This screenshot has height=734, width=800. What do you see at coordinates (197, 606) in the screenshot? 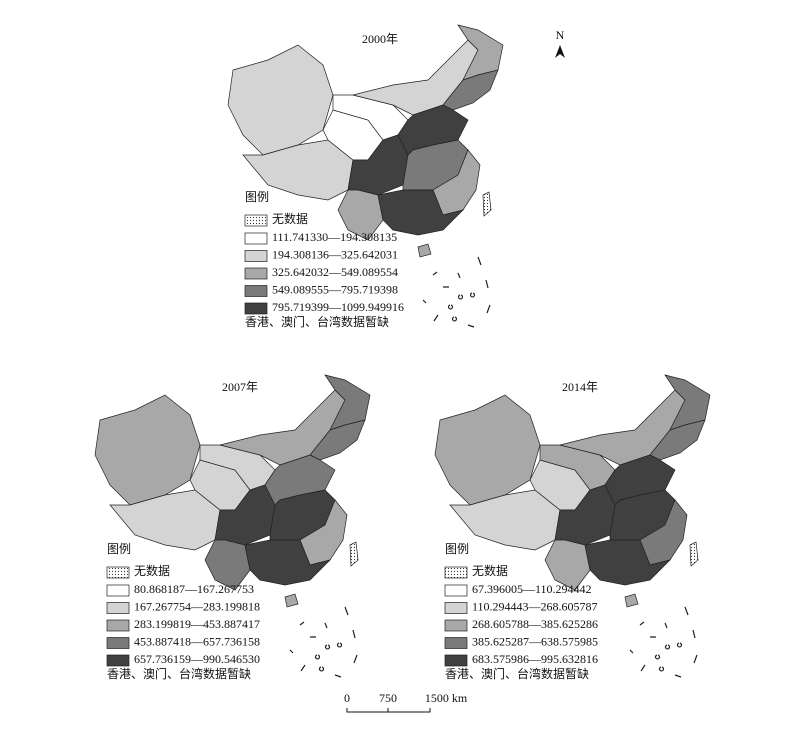
I see `legend-label: 167.267754—283.199818` at bounding box center [197, 606].